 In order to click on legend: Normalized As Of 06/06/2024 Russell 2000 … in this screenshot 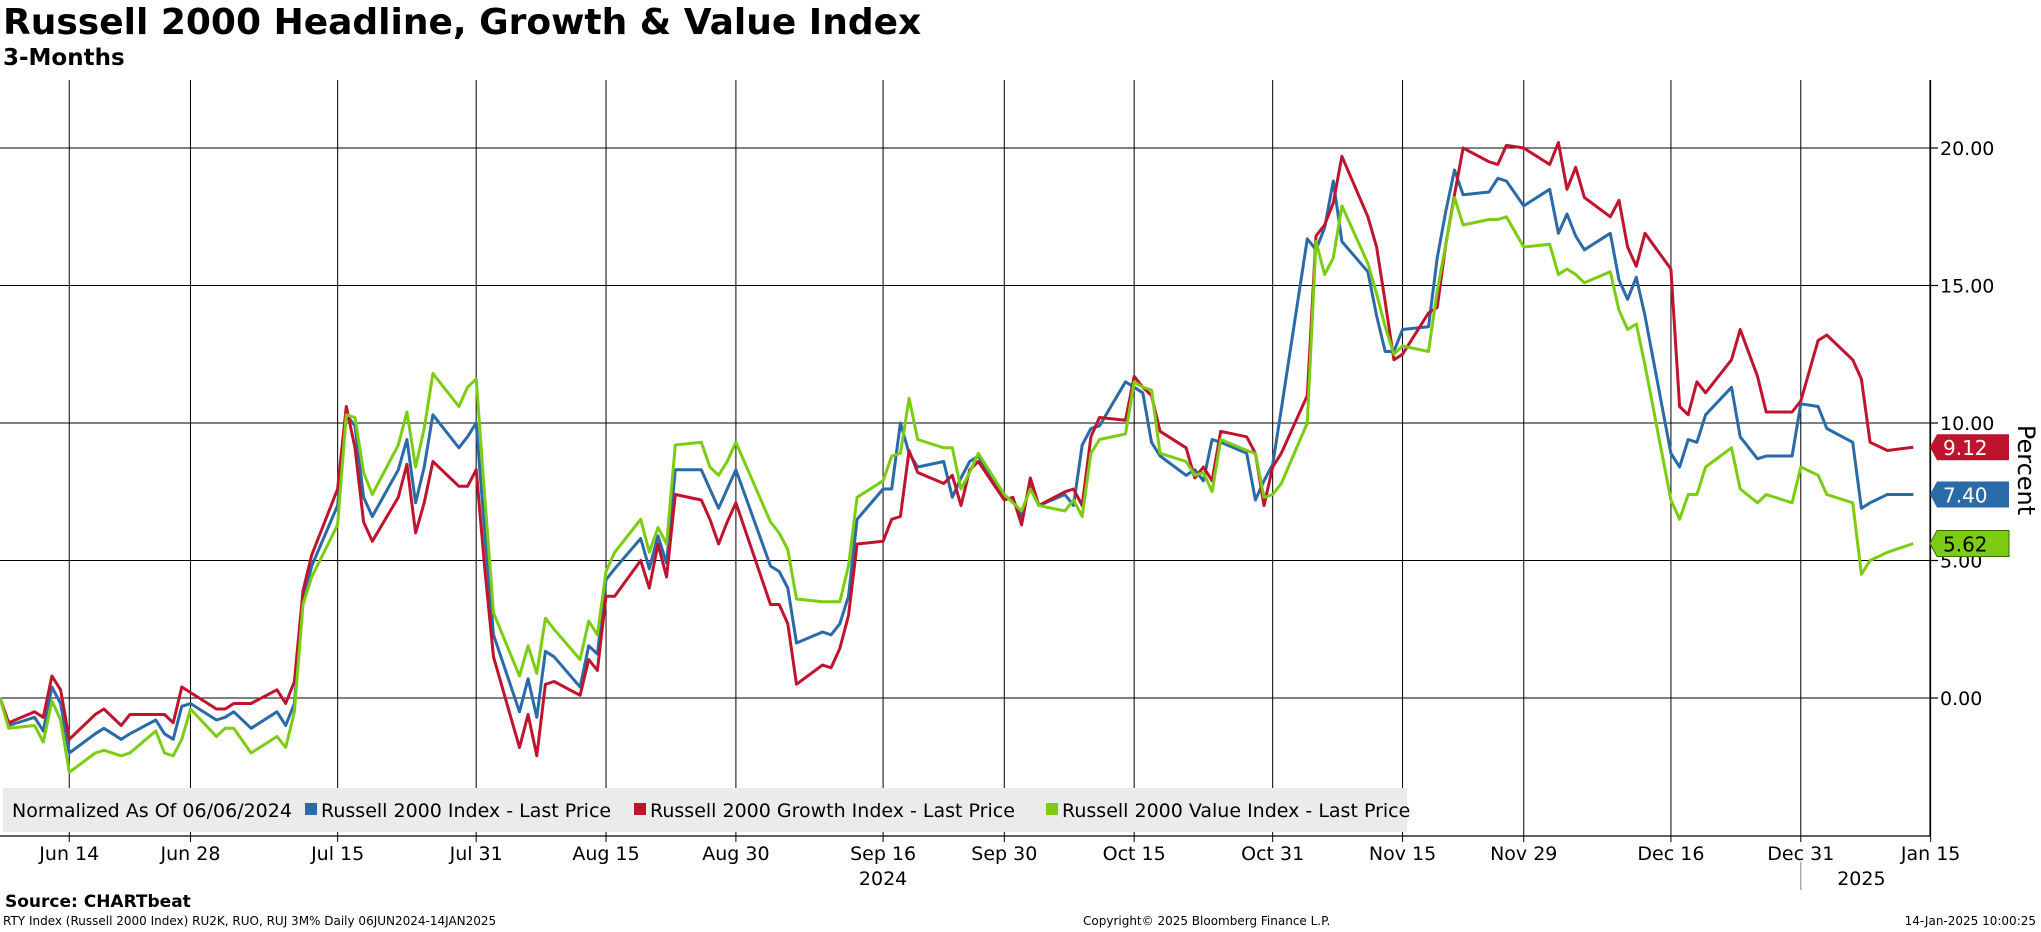, I will do `click(706, 810)`.